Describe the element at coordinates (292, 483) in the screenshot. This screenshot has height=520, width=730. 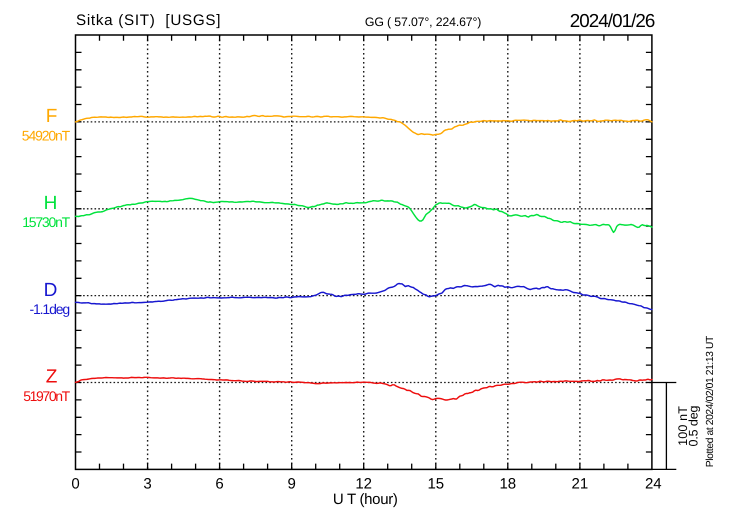
I see `svg-text: 9` at that location.